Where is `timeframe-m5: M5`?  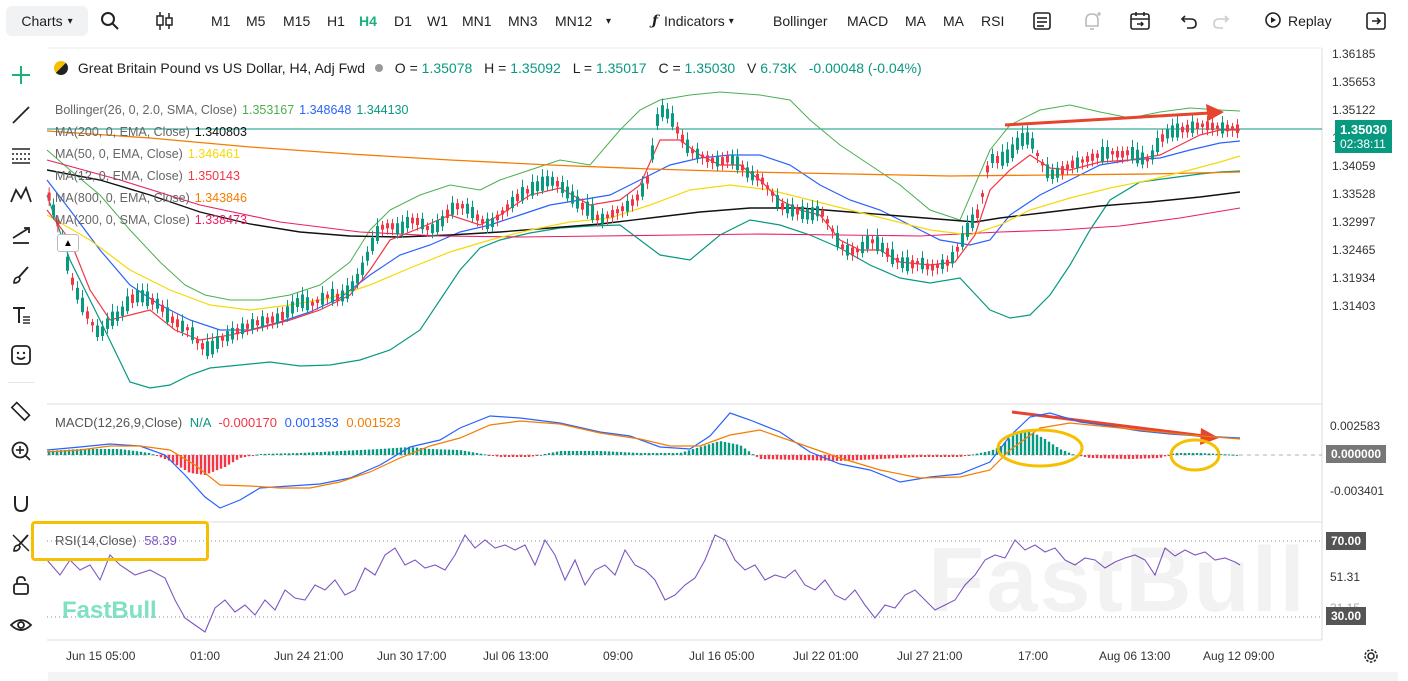
timeframe-m5: M5 is located at coordinates (255, 21).